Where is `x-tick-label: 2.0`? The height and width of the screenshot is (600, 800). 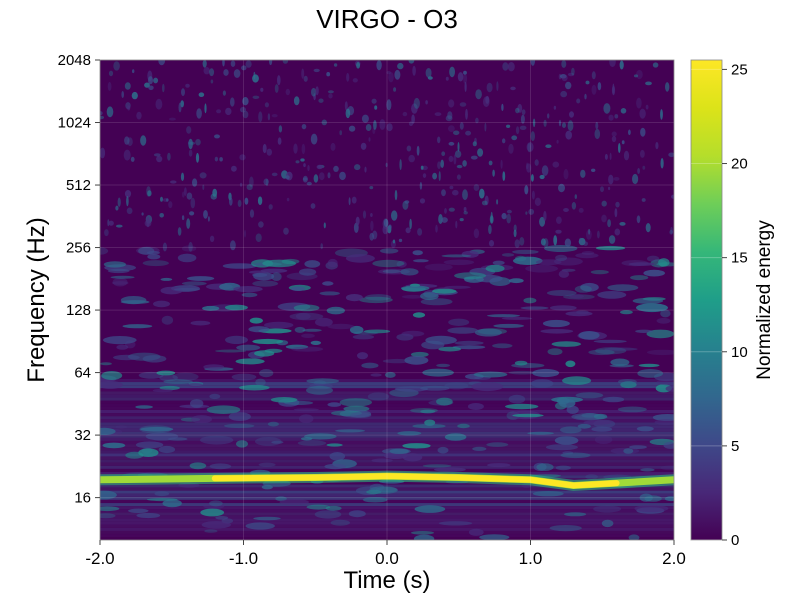
x-tick-label: 2.0 is located at coordinates (674, 558).